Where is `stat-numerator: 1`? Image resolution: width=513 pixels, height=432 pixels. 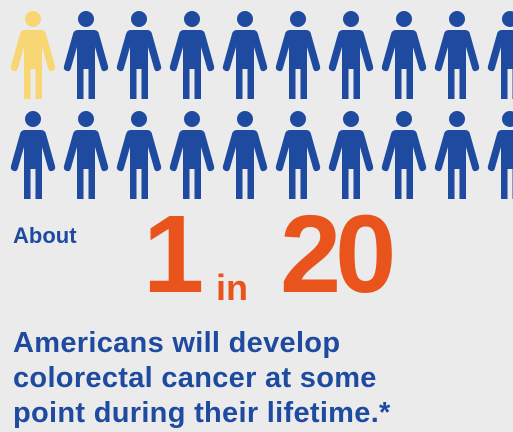 stat-numerator: 1 is located at coordinates (173, 254).